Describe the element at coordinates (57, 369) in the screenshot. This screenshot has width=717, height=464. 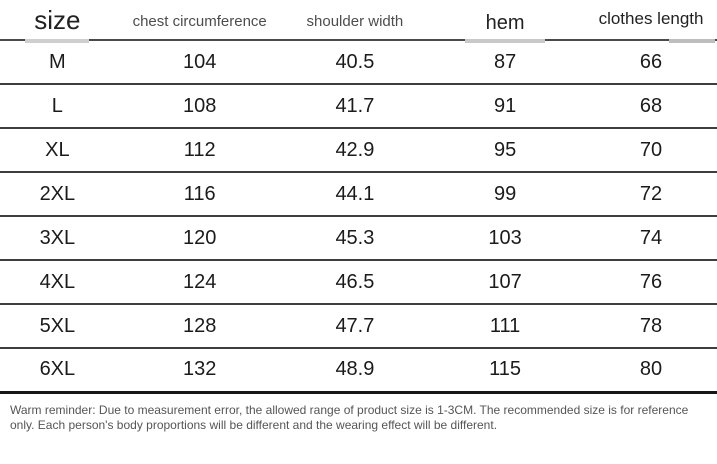
I see `size-label: 6XL` at that location.